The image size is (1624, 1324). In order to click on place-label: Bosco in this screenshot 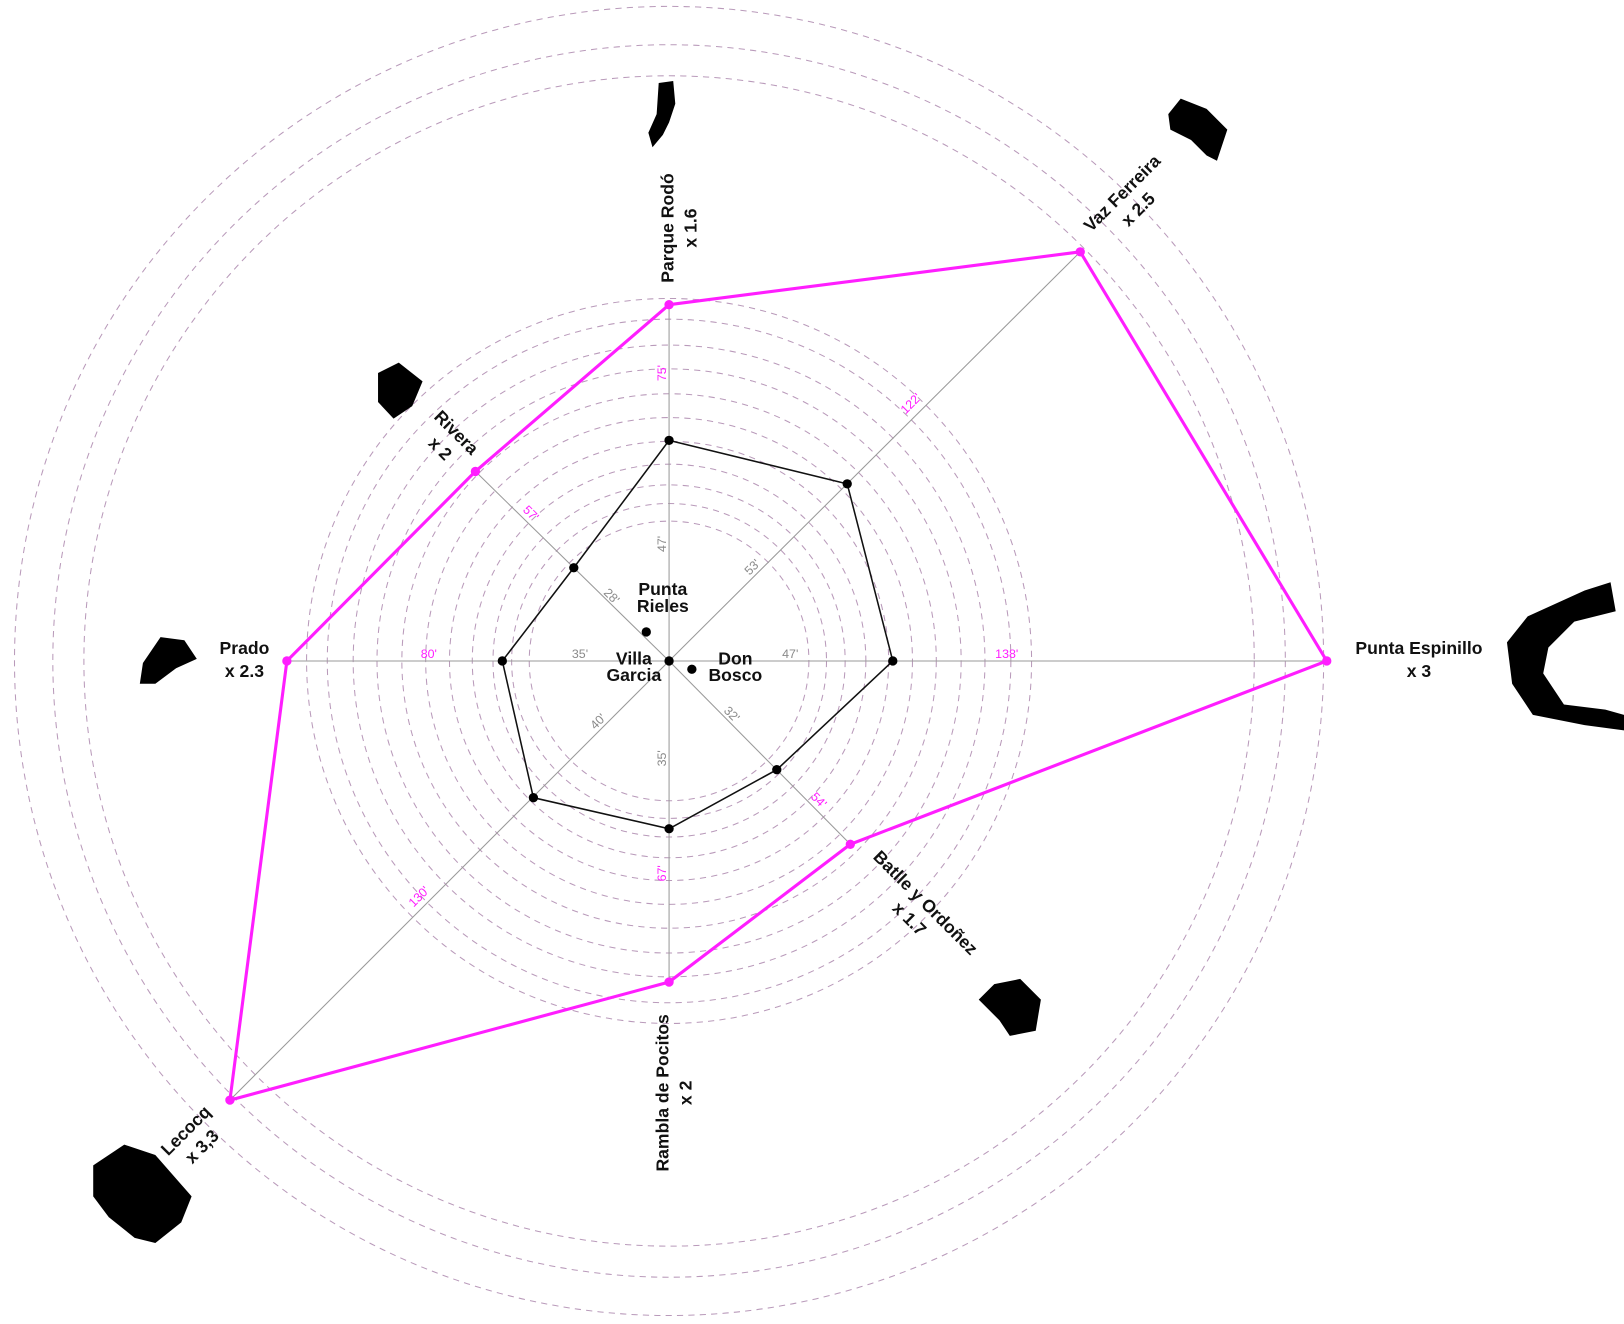, I will do `click(735, 675)`.